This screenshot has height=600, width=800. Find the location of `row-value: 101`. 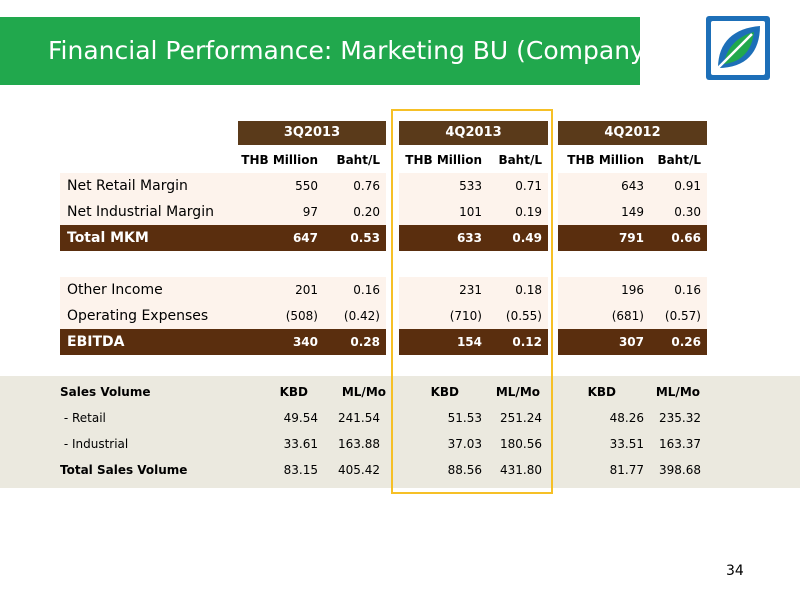

row-value: 101 is located at coordinates (443, 212).